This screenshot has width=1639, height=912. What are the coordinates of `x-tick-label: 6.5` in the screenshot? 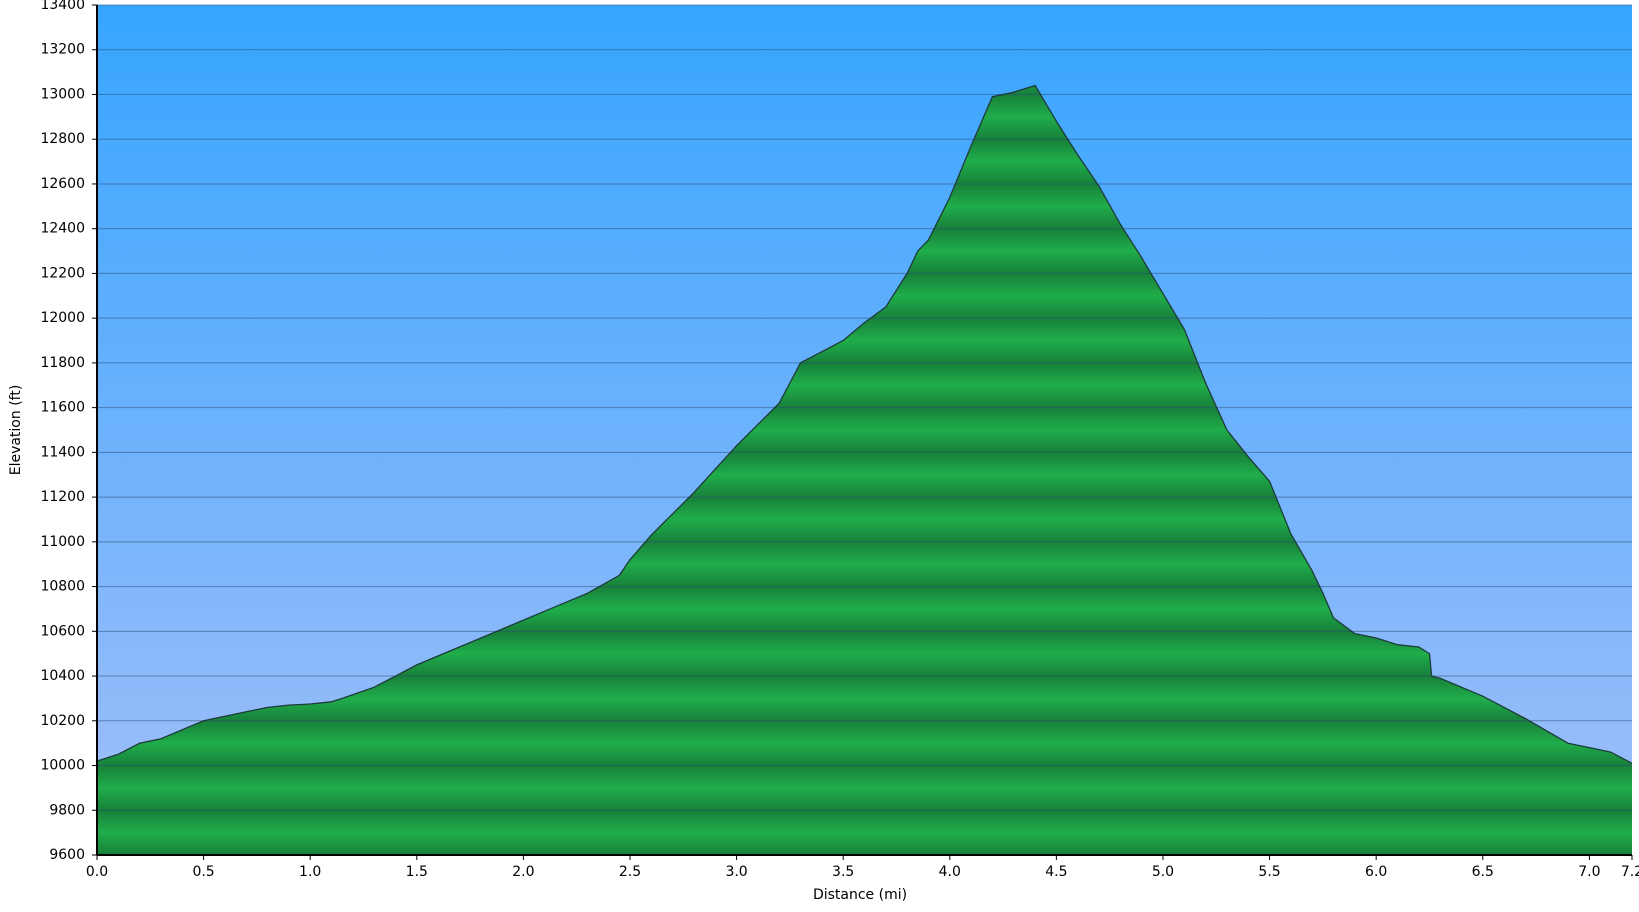 It's located at (1483, 872).